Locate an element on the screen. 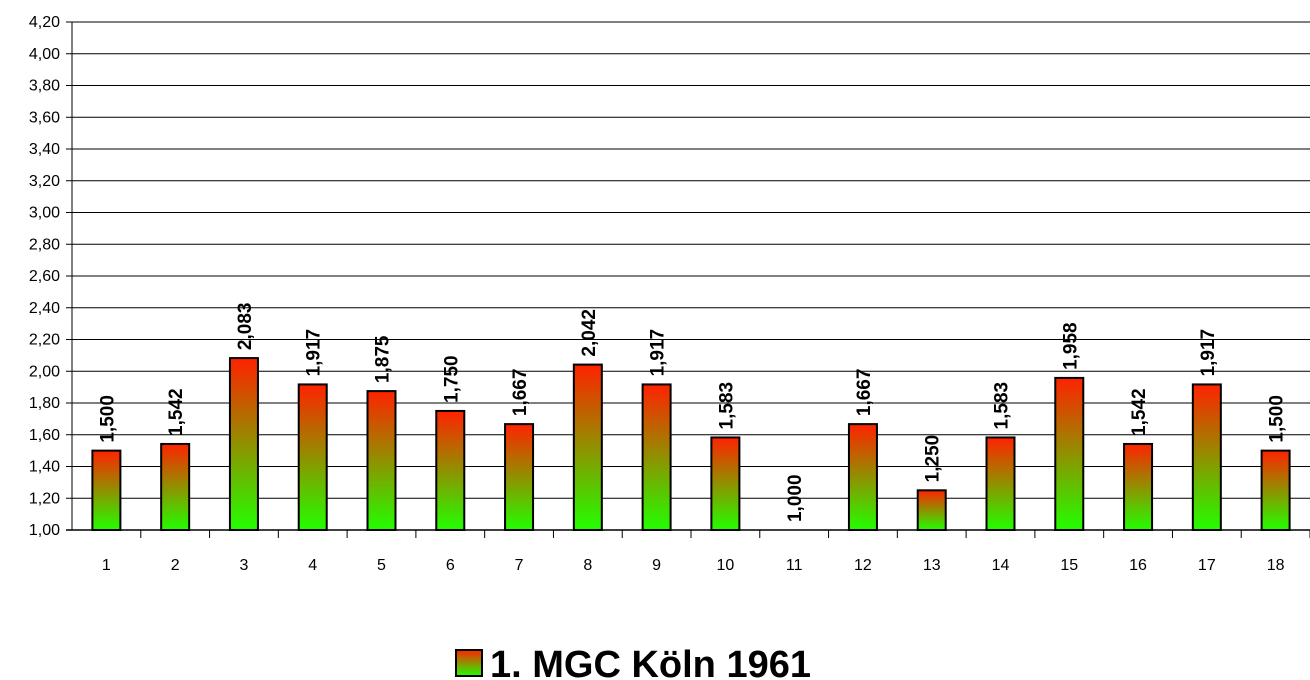 The height and width of the screenshot is (680, 1310). y-tick-label: 3,80 is located at coordinates (44, 86).